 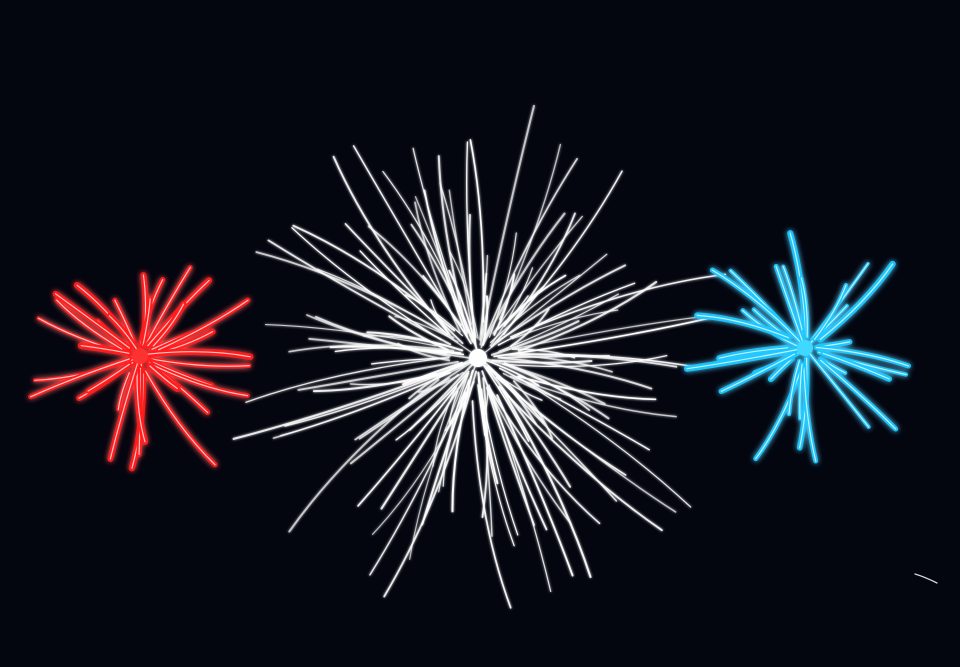 What do you see at coordinates (805, 348) in the screenshot?
I see `blue-firework-core` at bounding box center [805, 348].